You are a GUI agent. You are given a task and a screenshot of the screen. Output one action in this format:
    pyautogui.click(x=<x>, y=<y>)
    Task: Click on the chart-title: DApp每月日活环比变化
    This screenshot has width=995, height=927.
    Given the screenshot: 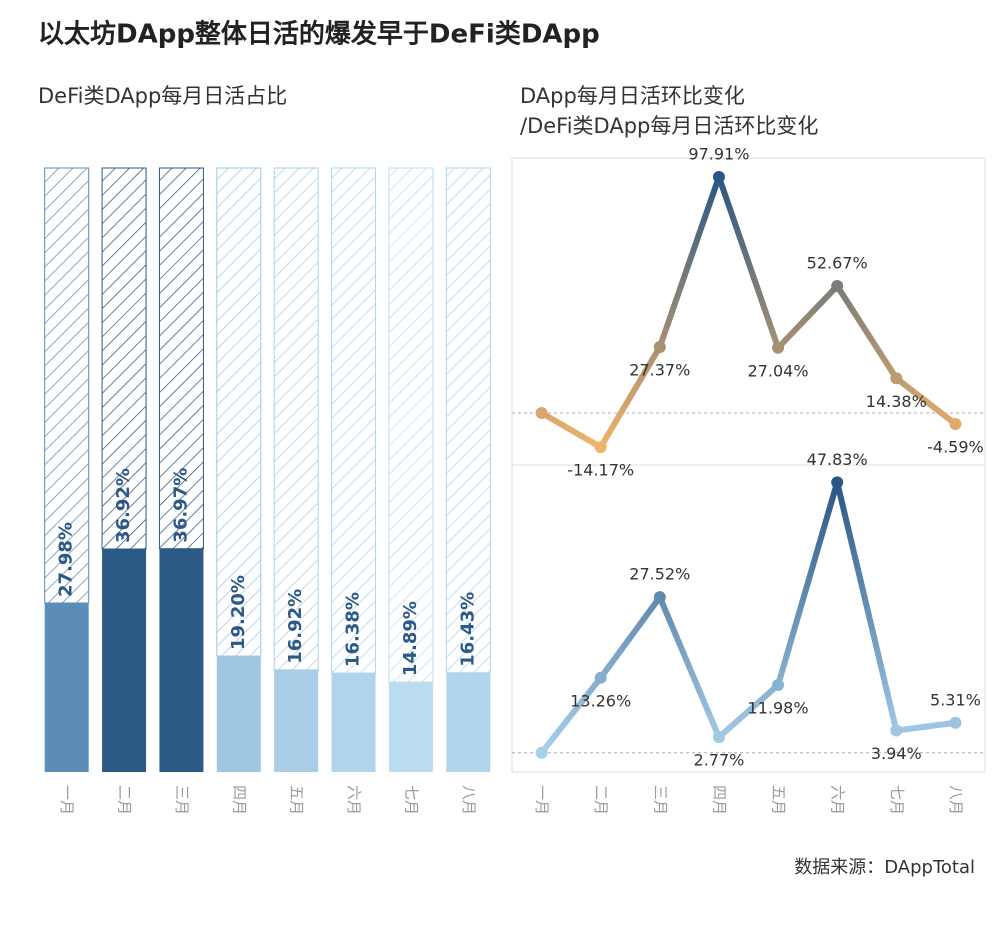 What is the action you would take?
    pyautogui.click(x=632, y=96)
    